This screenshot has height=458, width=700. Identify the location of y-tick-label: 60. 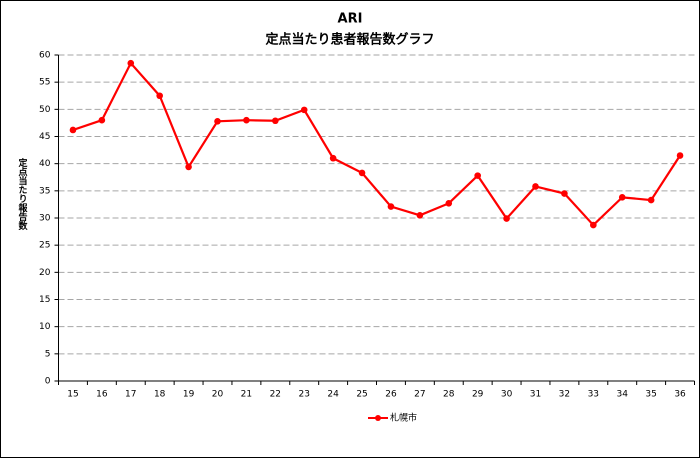
(45, 56).